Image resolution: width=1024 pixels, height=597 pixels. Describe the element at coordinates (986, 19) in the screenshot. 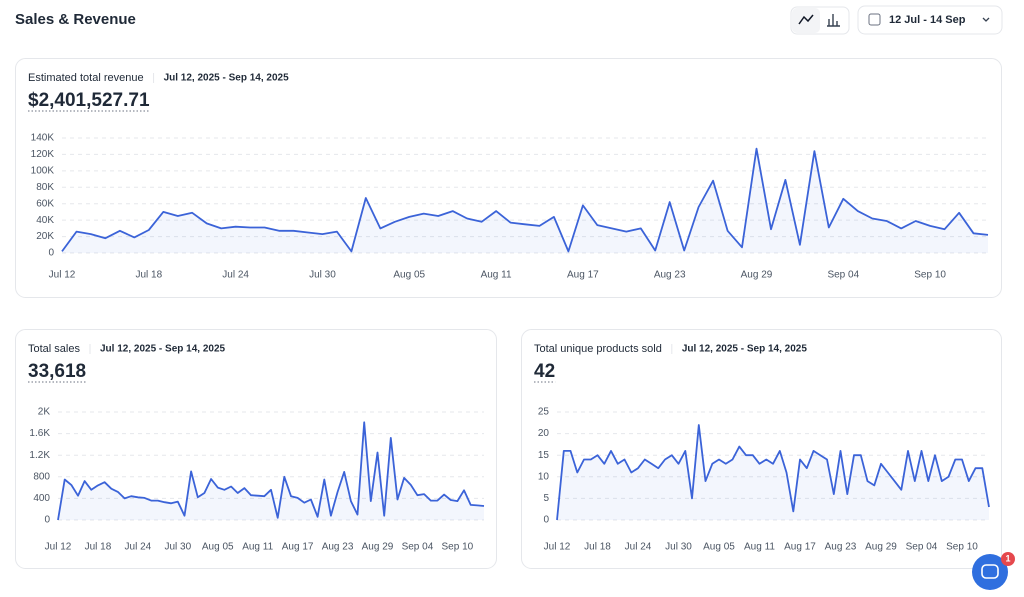

I see `chevron-icon` at that location.